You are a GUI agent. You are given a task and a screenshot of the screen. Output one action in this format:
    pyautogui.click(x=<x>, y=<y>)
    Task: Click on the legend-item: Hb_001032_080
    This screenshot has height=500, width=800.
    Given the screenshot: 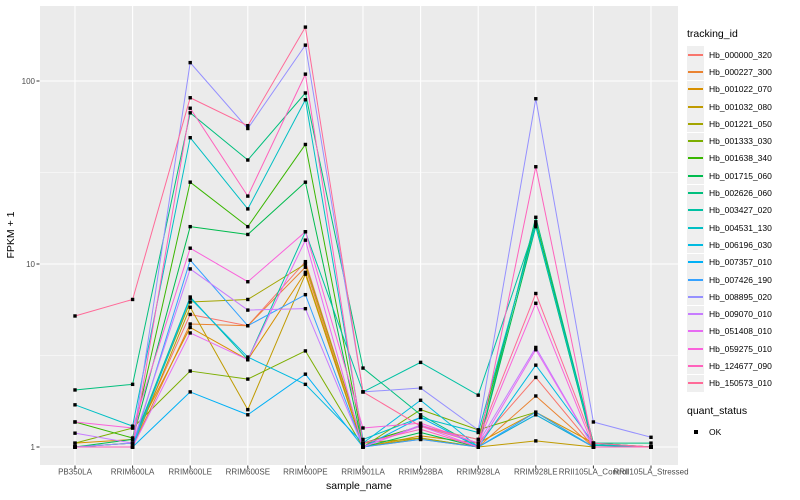 What is the action you would take?
    pyautogui.click(x=743, y=107)
    